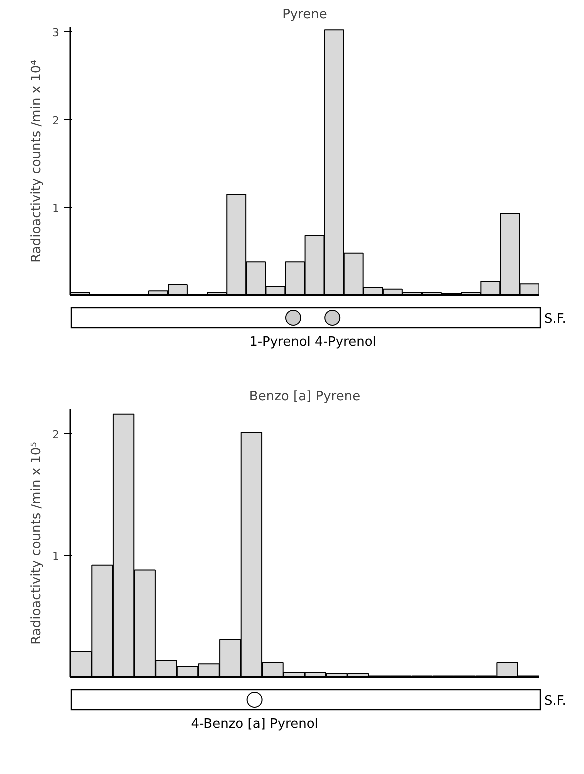 This screenshot has height=774, width=584. Describe the element at coordinates (37, 543) in the screenshot. I see `y-axis-title: Radioactivity counts /min x 10⁵` at that location.